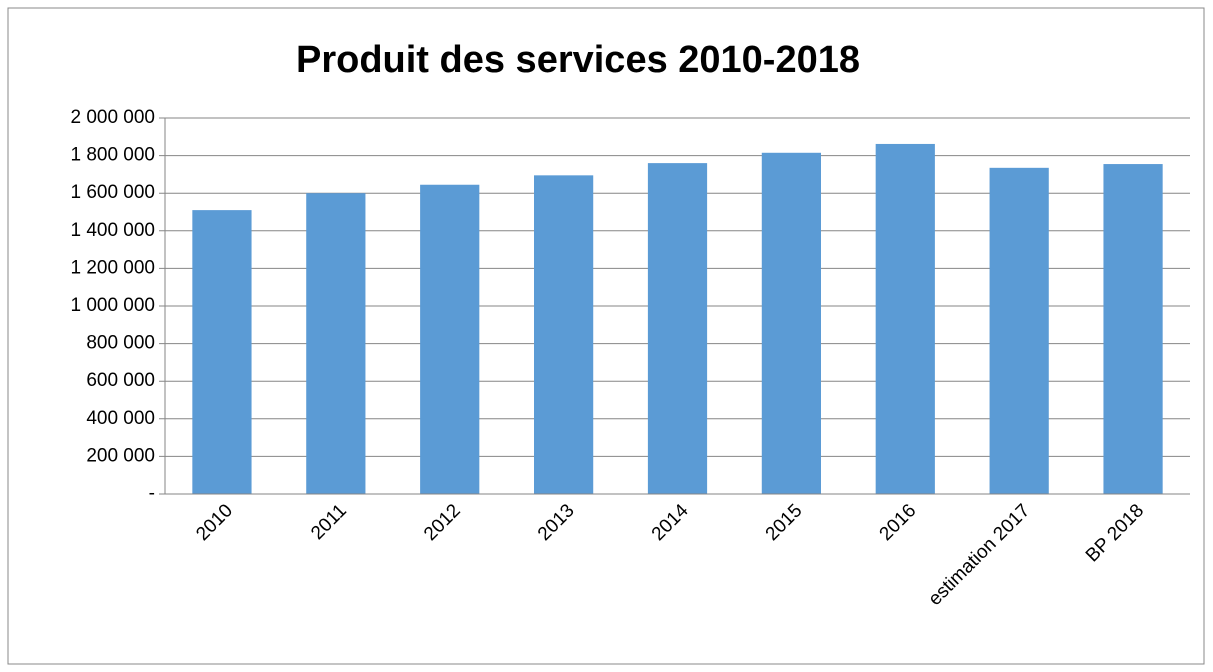 This screenshot has height=672, width=1213. I want to click on y-tick-label: 1 800 000, so click(112, 155).